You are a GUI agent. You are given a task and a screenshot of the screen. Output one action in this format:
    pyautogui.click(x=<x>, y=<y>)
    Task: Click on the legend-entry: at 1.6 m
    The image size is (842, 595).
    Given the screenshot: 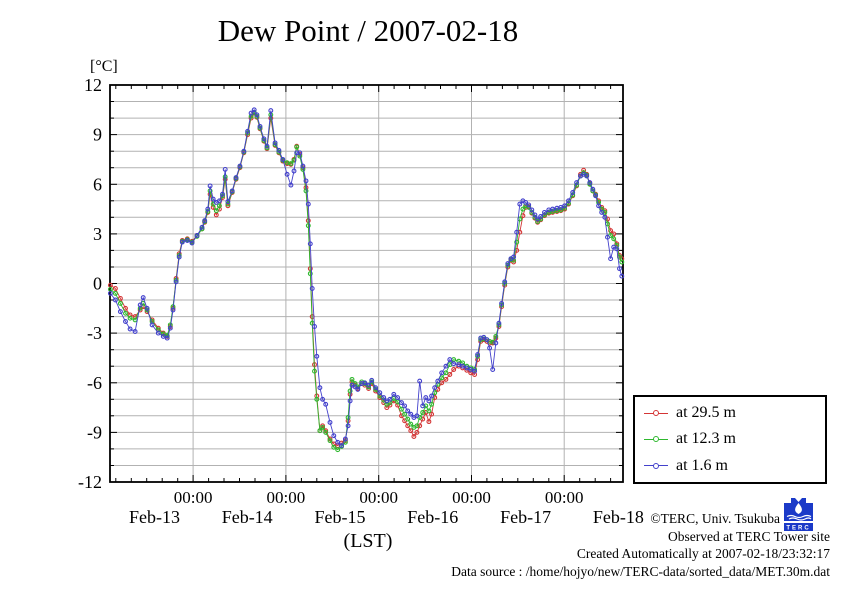 What is the action you would take?
    pyautogui.click(x=730, y=466)
    